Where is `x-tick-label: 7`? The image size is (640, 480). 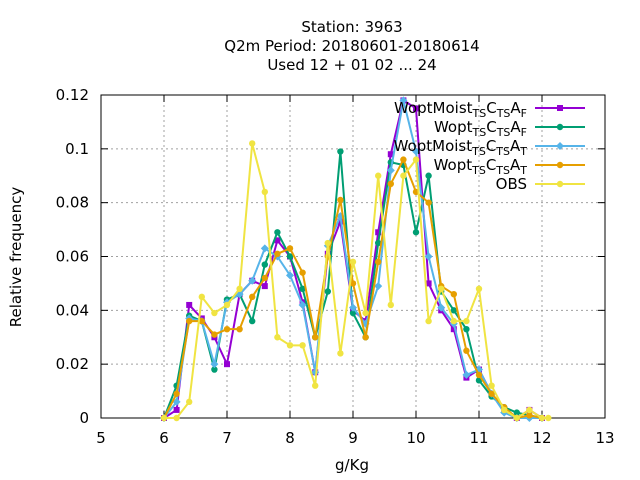 x-tick-label: 7 is located at coordinates (227, 438).